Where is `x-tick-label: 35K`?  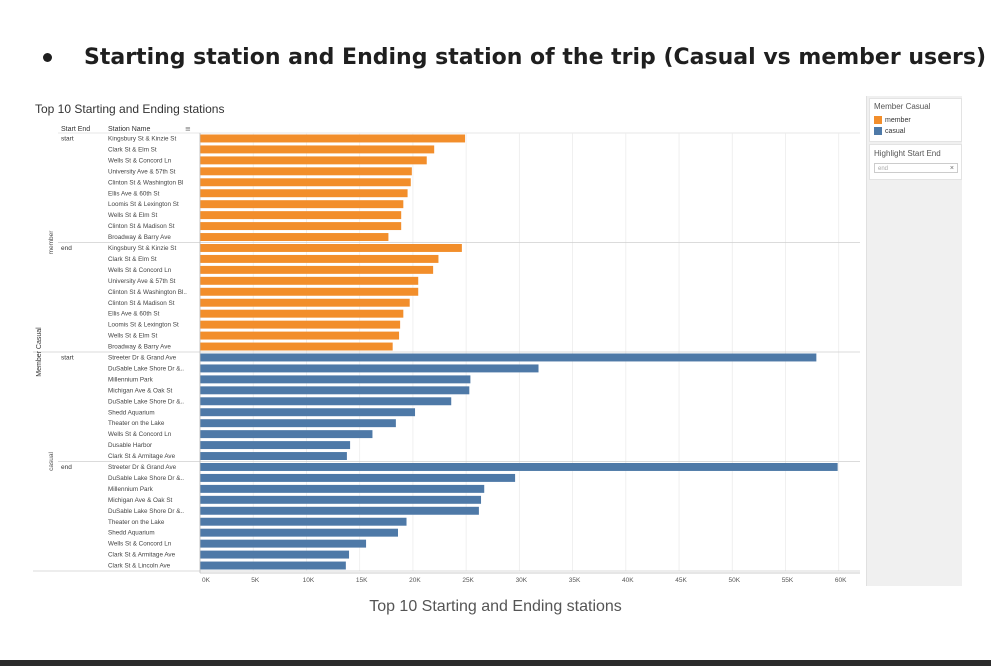
x-tick-label: 35K is located at coordinates (575, 580).